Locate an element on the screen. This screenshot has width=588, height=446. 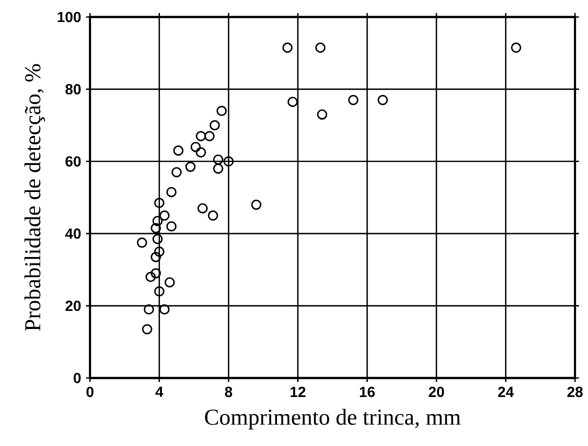
y-tick-label: 60 is located at coordinates (73, 161).